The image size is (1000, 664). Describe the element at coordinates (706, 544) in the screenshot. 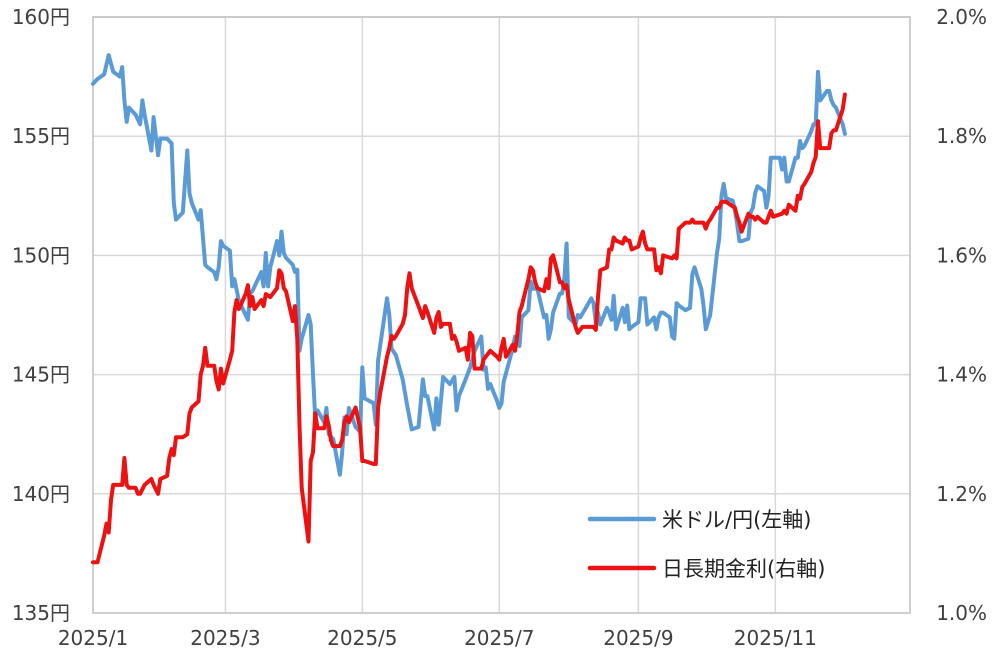

I see `legend: 米ドル/円(左軸) 日長期金利(右軸)` at that location.